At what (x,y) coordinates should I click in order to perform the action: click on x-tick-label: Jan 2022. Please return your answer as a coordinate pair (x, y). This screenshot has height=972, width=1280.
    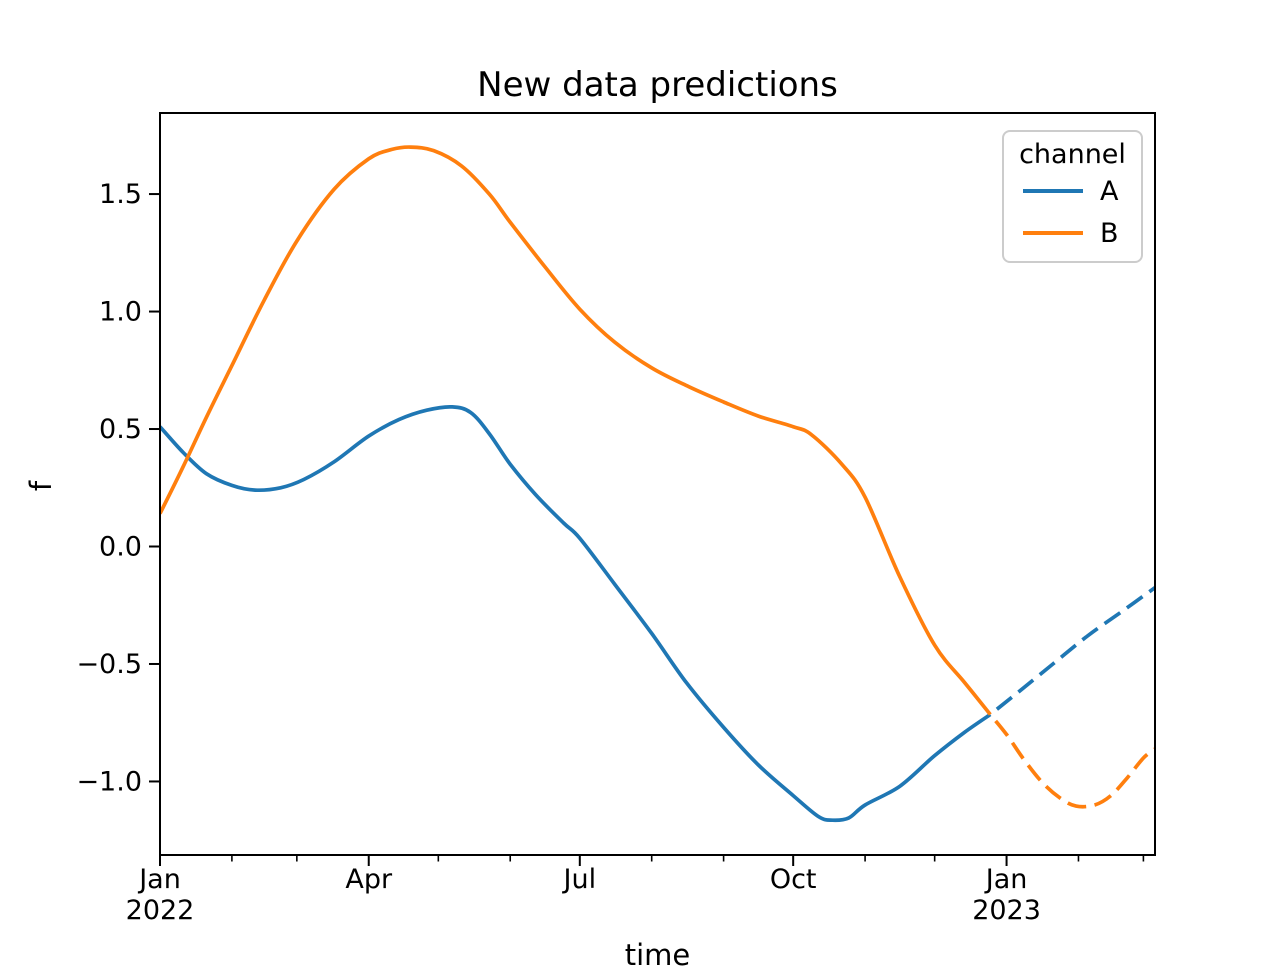
    Looking at the image, I should click on (160, 895).